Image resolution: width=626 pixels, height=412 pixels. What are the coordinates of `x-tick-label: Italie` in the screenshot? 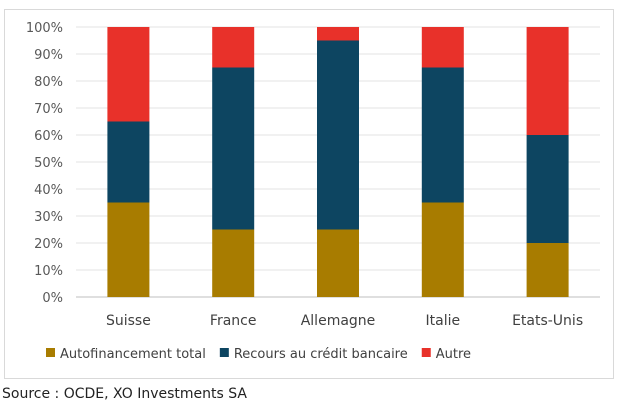 It's located at (443, 321).